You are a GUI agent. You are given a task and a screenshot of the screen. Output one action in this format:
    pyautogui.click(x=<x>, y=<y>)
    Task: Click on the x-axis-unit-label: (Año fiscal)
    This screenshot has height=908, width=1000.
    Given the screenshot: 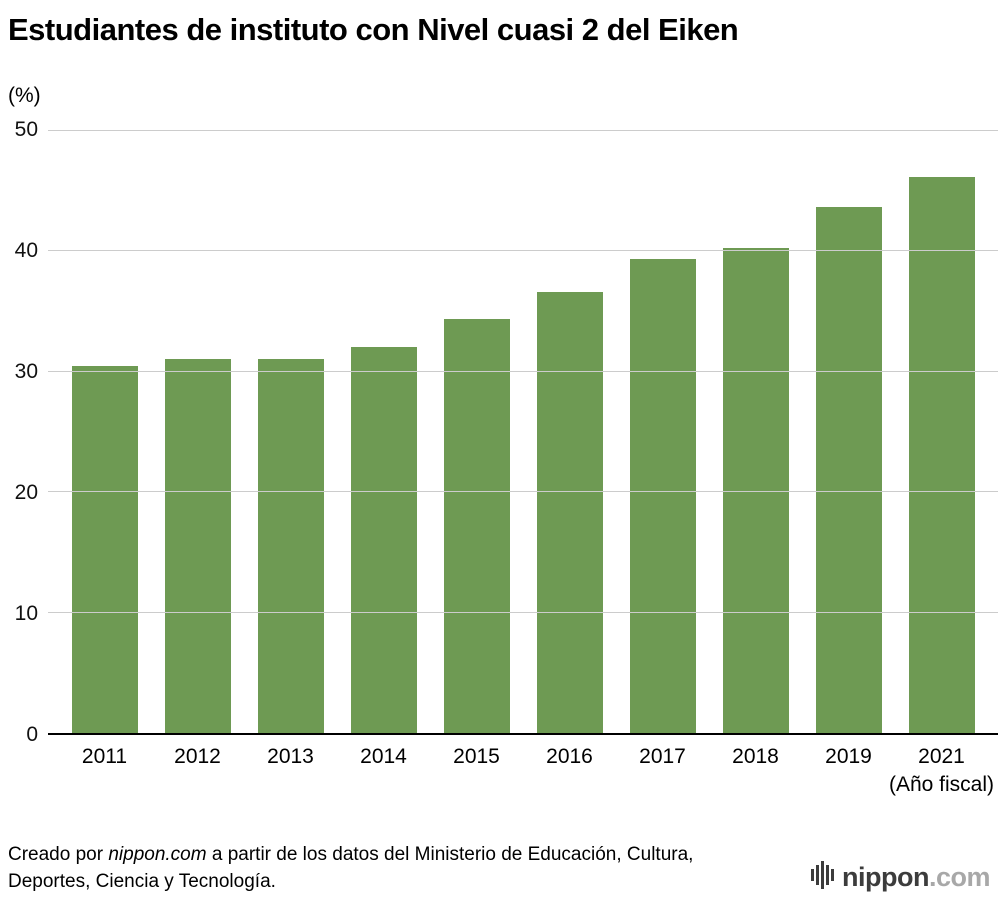 What is the action you would take?
    pyautogui.click(x=941, y=784)
    